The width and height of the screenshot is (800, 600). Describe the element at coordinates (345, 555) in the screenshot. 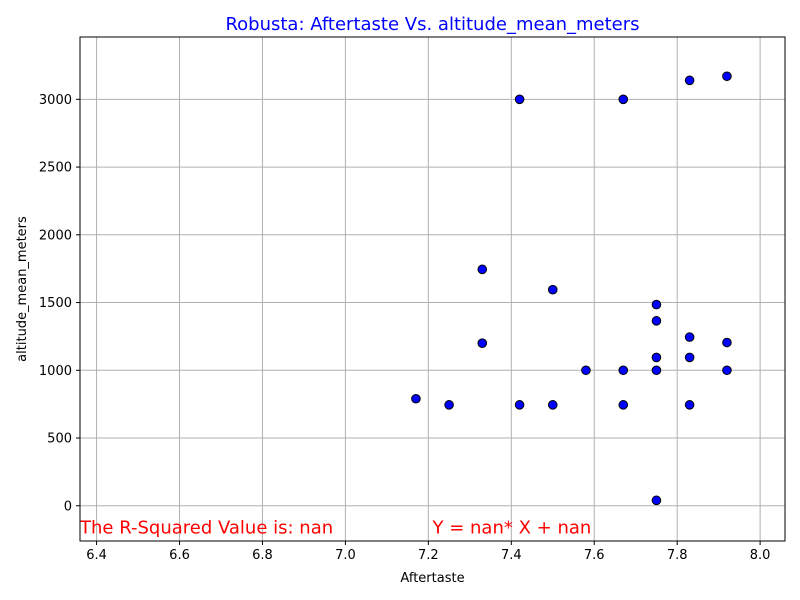

I see `x-tick-label: 7.0` at that location.